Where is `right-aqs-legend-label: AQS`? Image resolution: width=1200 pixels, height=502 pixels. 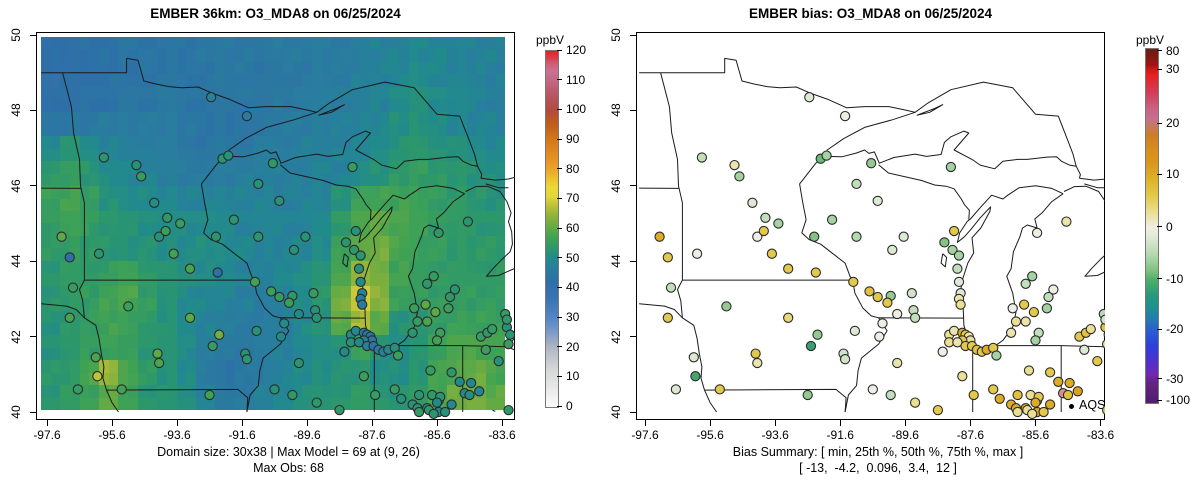 right-aqs-legend-label: AQS is located at coordinates (1092, 405).